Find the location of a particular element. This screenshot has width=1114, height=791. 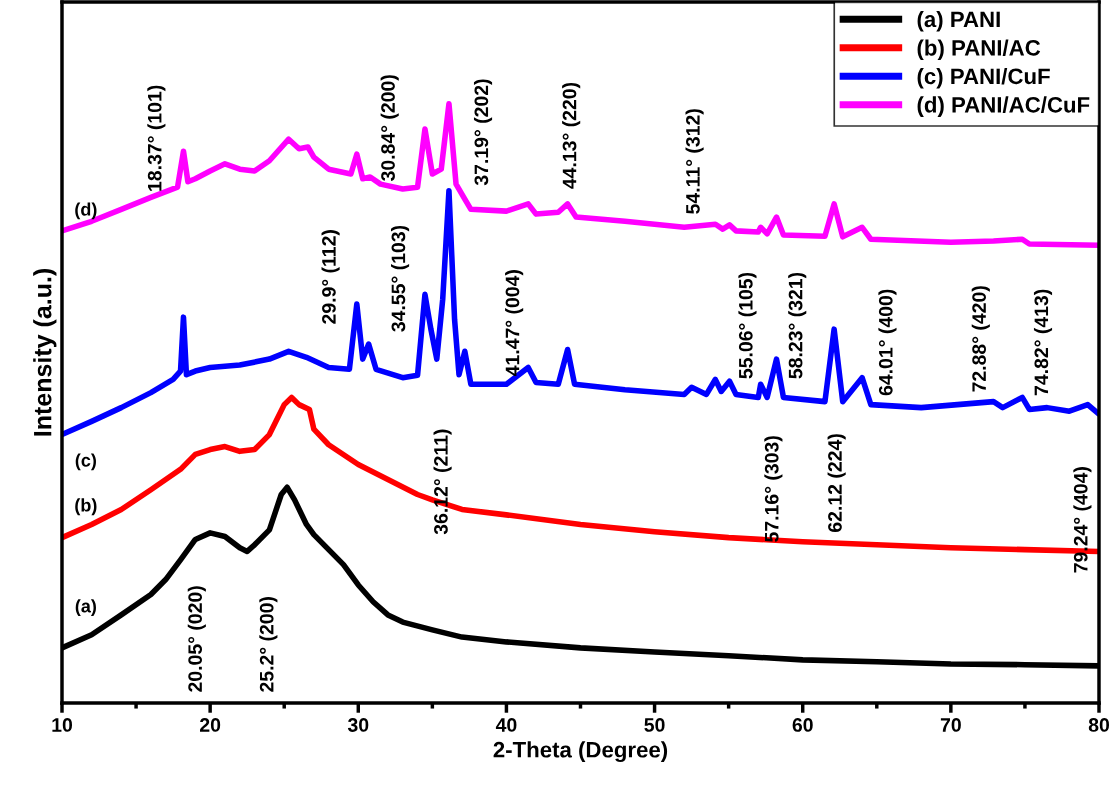

annotation: (c) is located at coordinates (85, 462).